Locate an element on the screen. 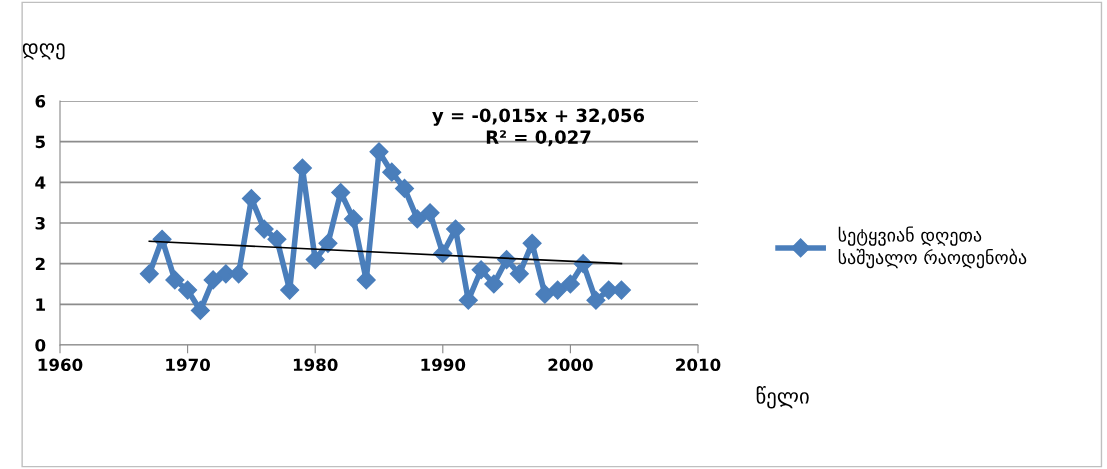 This screenshot has height=469, width=1107. y-tick-label: 5 is located at coordinates (40, 142).